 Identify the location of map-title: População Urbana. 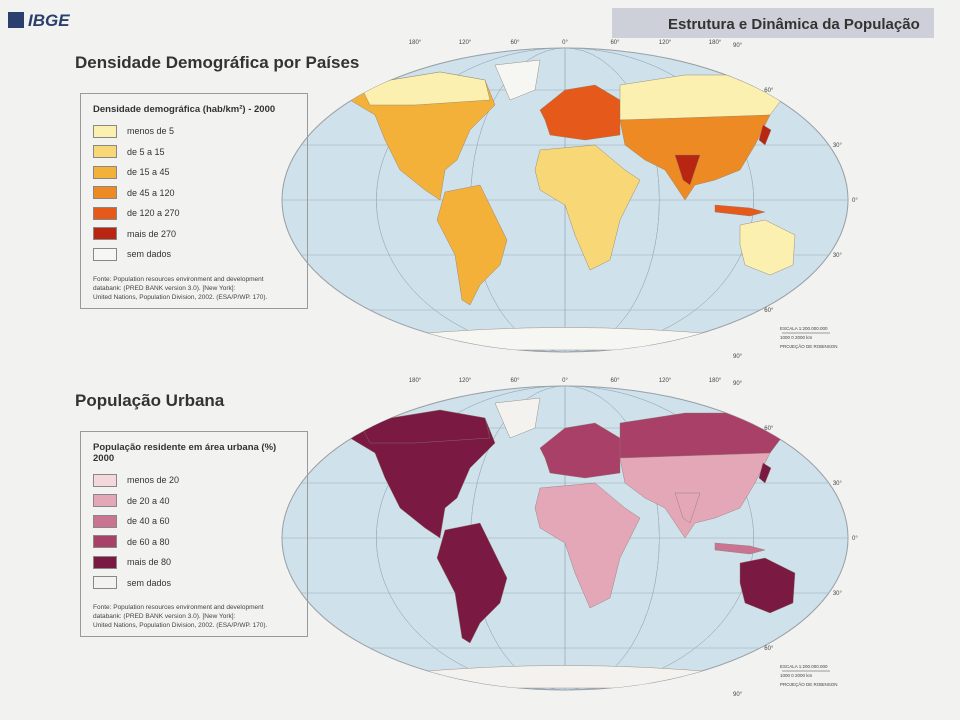
(150, 400).